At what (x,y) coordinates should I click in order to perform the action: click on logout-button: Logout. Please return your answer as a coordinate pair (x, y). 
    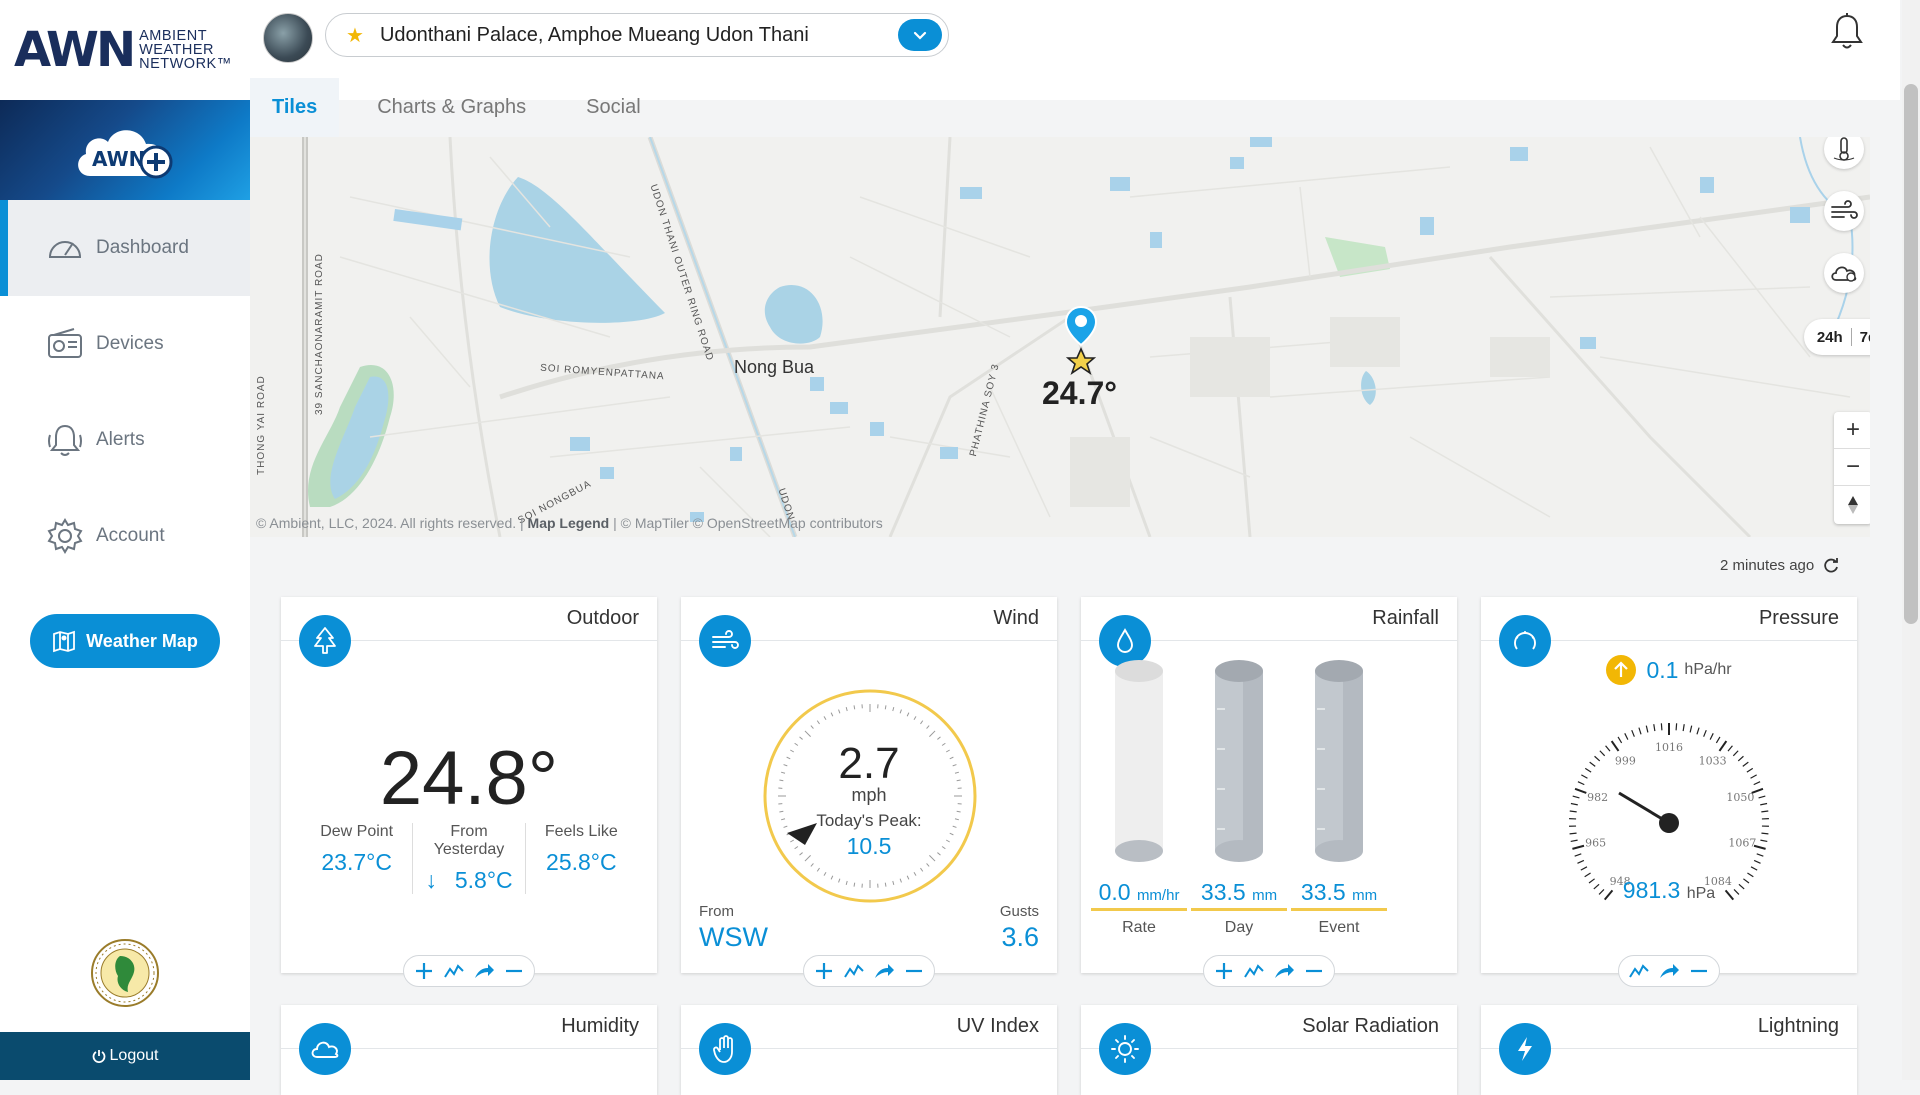
    Looking at the image, I should click on (125, 1056).